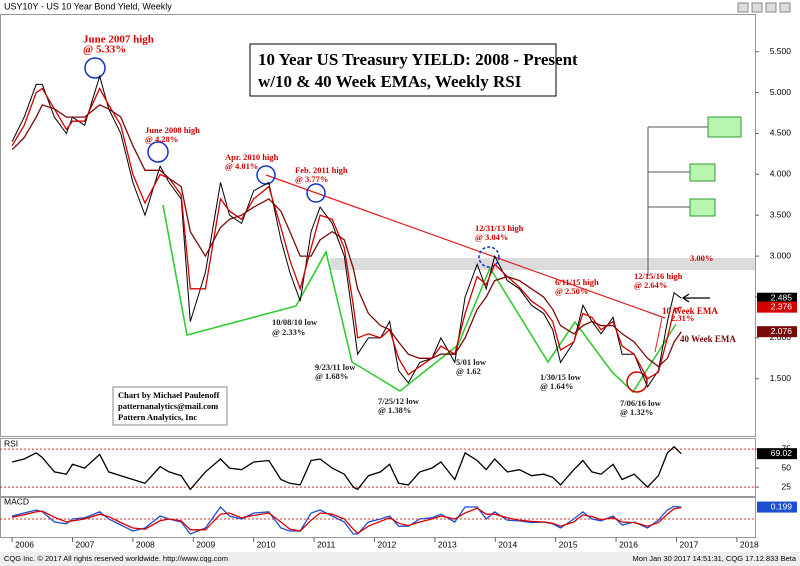 Image resolution: width=800 pixels, height=566 pixels. What do you see at coordinates (571, 291) in the screenshot?
I see `annotation: @ 2.50%` at bounding box center [571, 291].